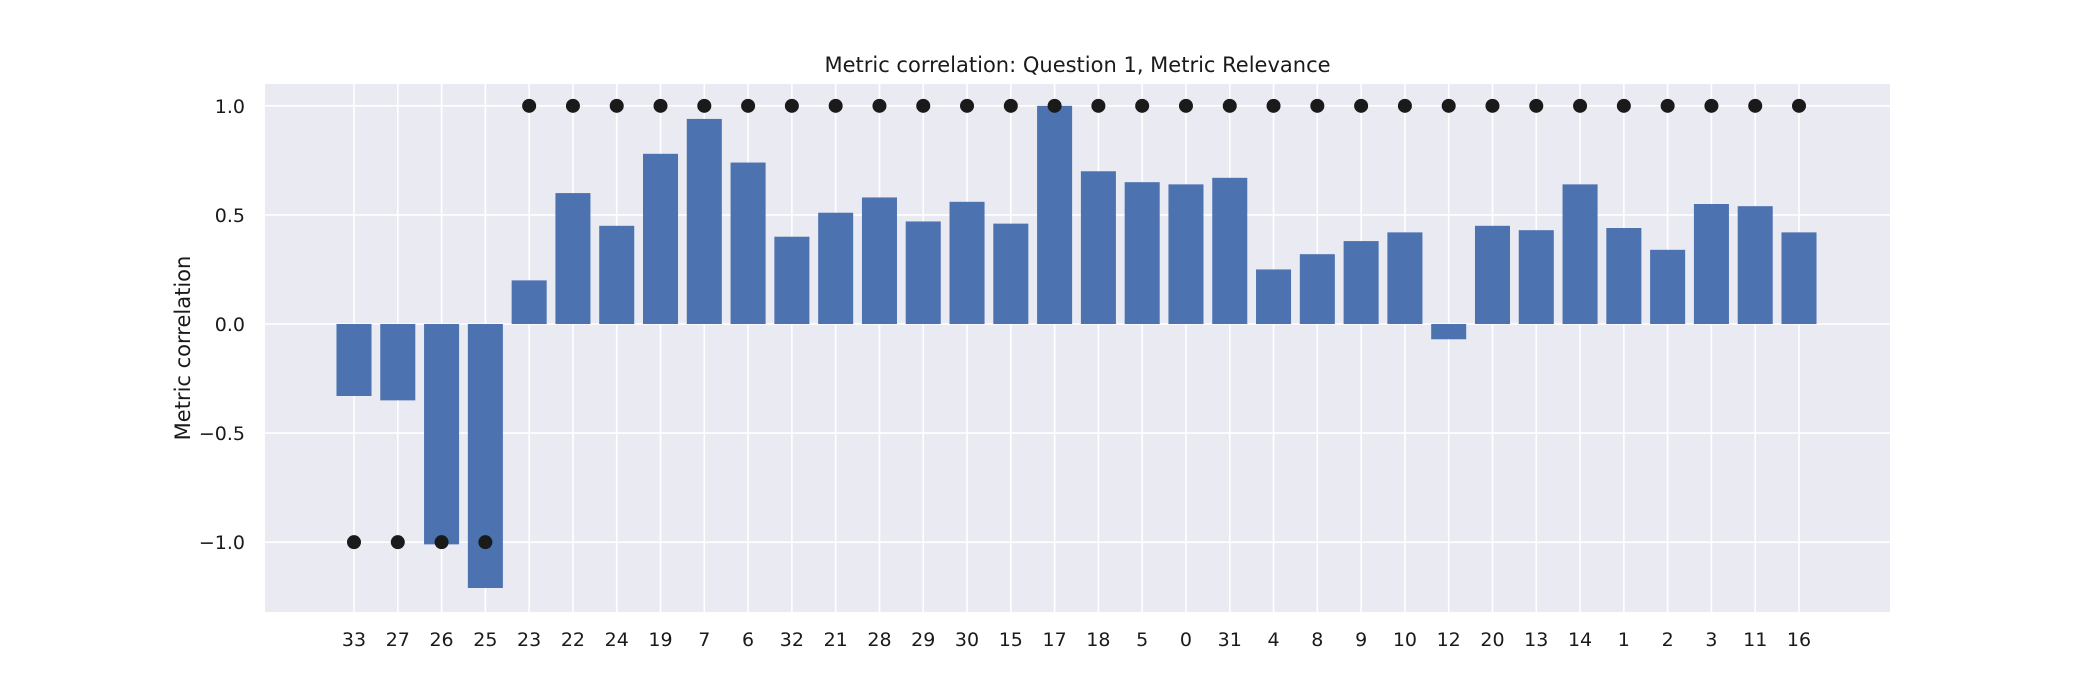 The width and height of the screenshot is (2100, 700). I want to click on x-tick-label: 8, so click(1317, 640).